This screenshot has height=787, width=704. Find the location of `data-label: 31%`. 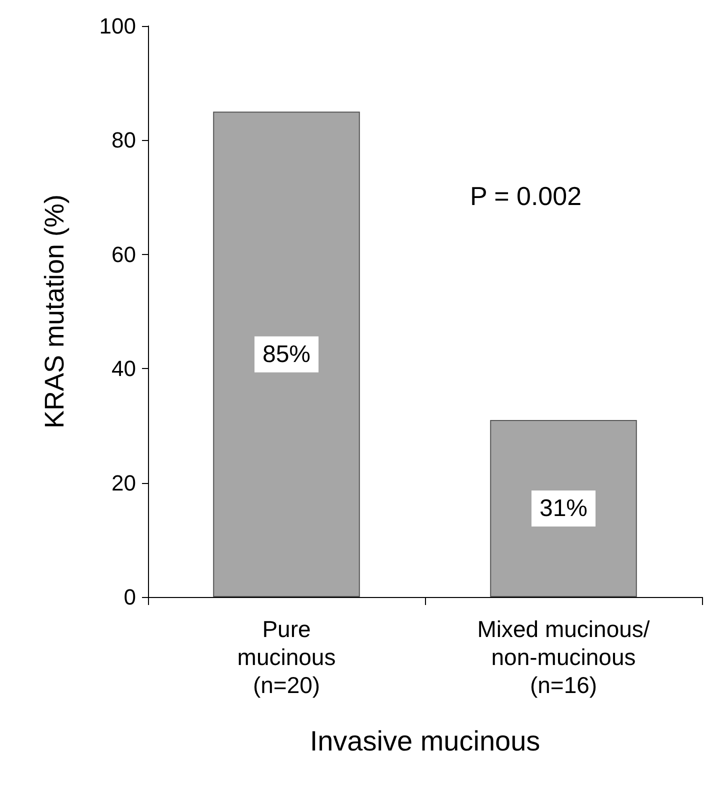

data-label: 31% is located at coordinates (563, 508).